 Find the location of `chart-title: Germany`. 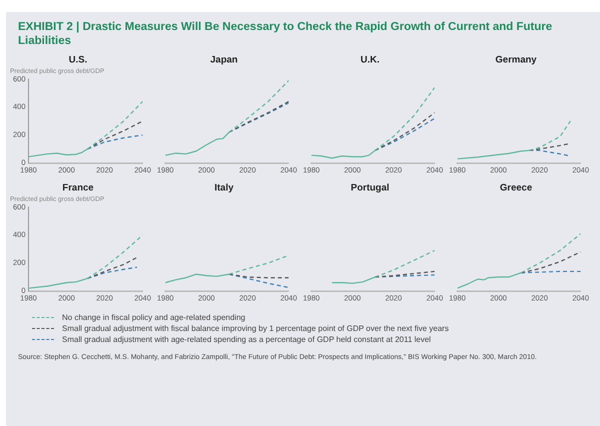

chart-title: Germany is located at coordinates (516, 60).